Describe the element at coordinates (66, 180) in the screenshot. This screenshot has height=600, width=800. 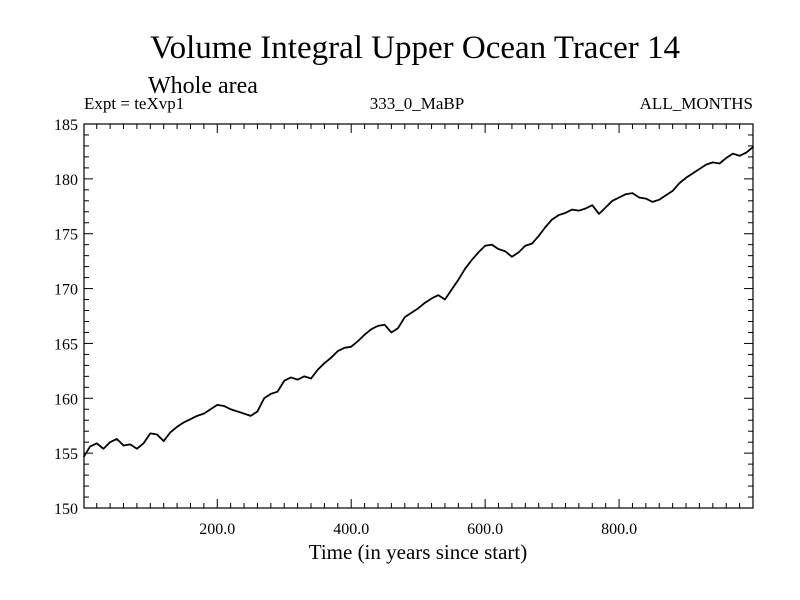
I see `y-tick-label: 180` at that location.